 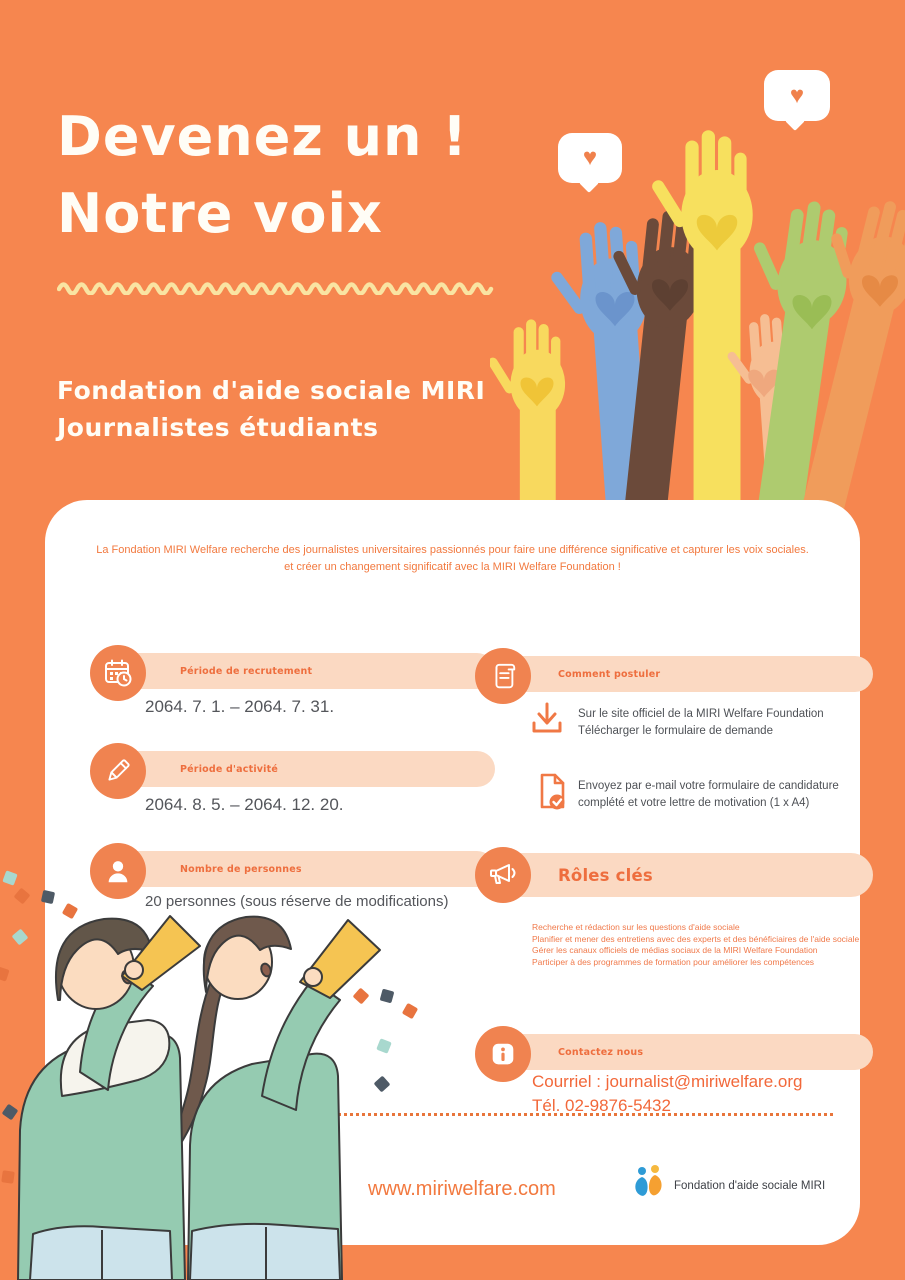 What do you see at coordinates (271, 390) in the screenshot?
I see `subtitle-line-1: Fondation d'aide sociale MIRI` at bounding box center [271, 390].